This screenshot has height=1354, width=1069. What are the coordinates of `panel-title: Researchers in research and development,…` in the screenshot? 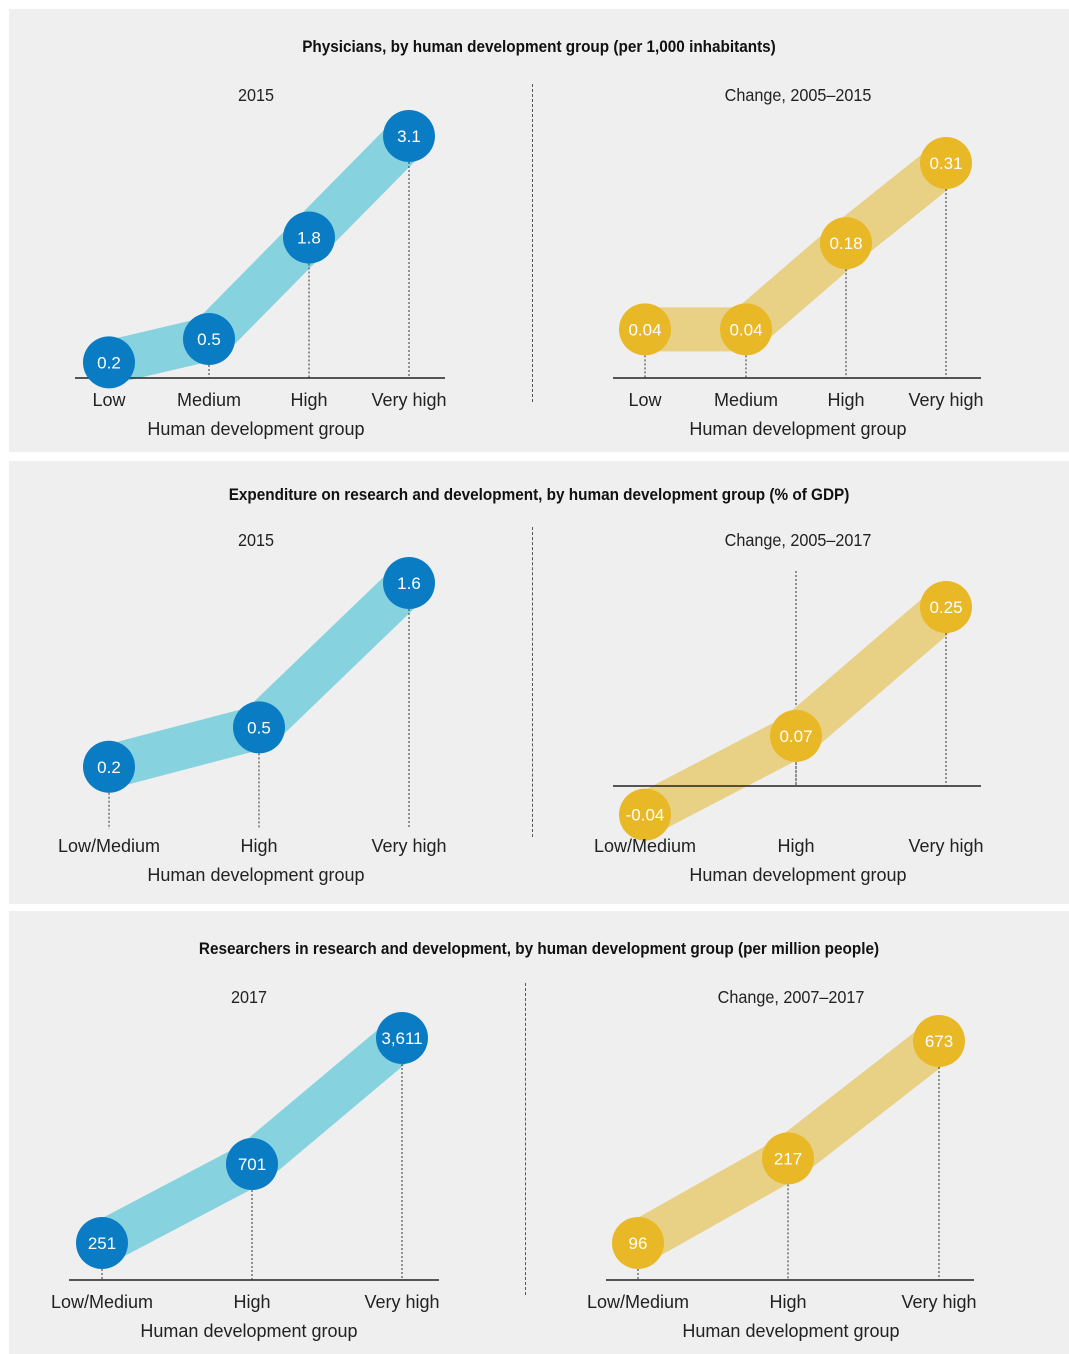 It's located at (539, 948).